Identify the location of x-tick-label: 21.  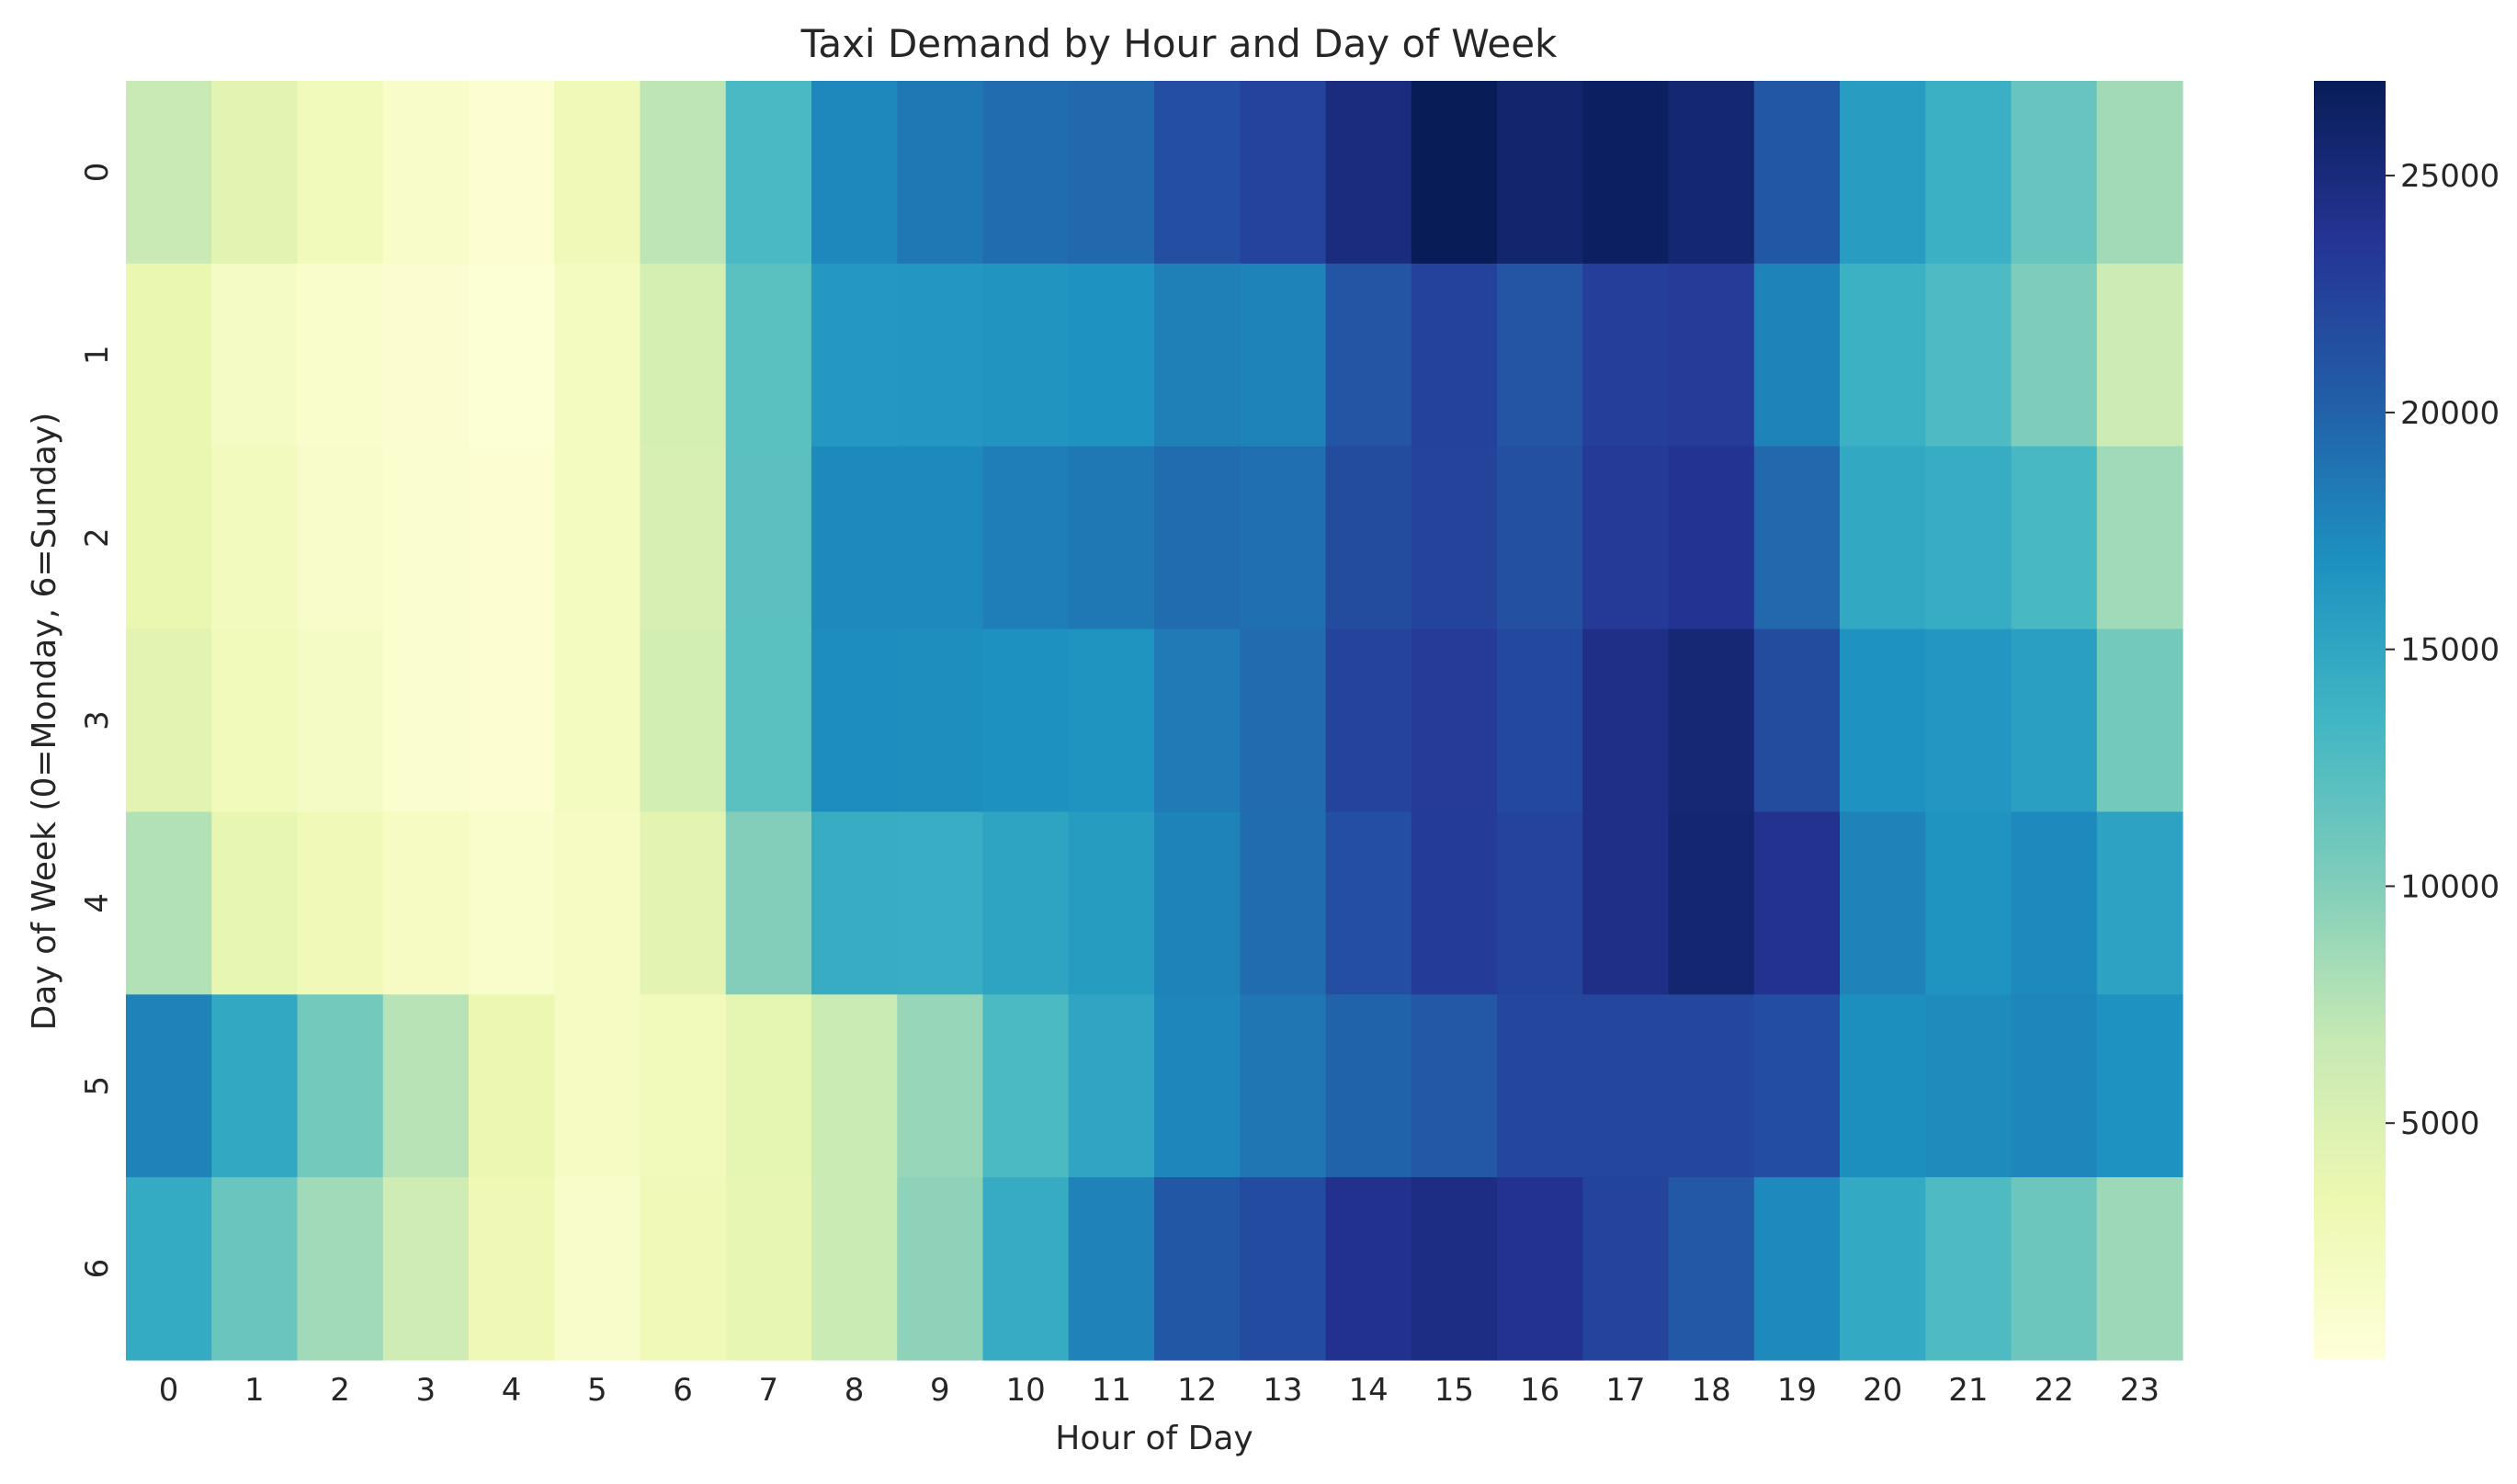
(1968, 1390).